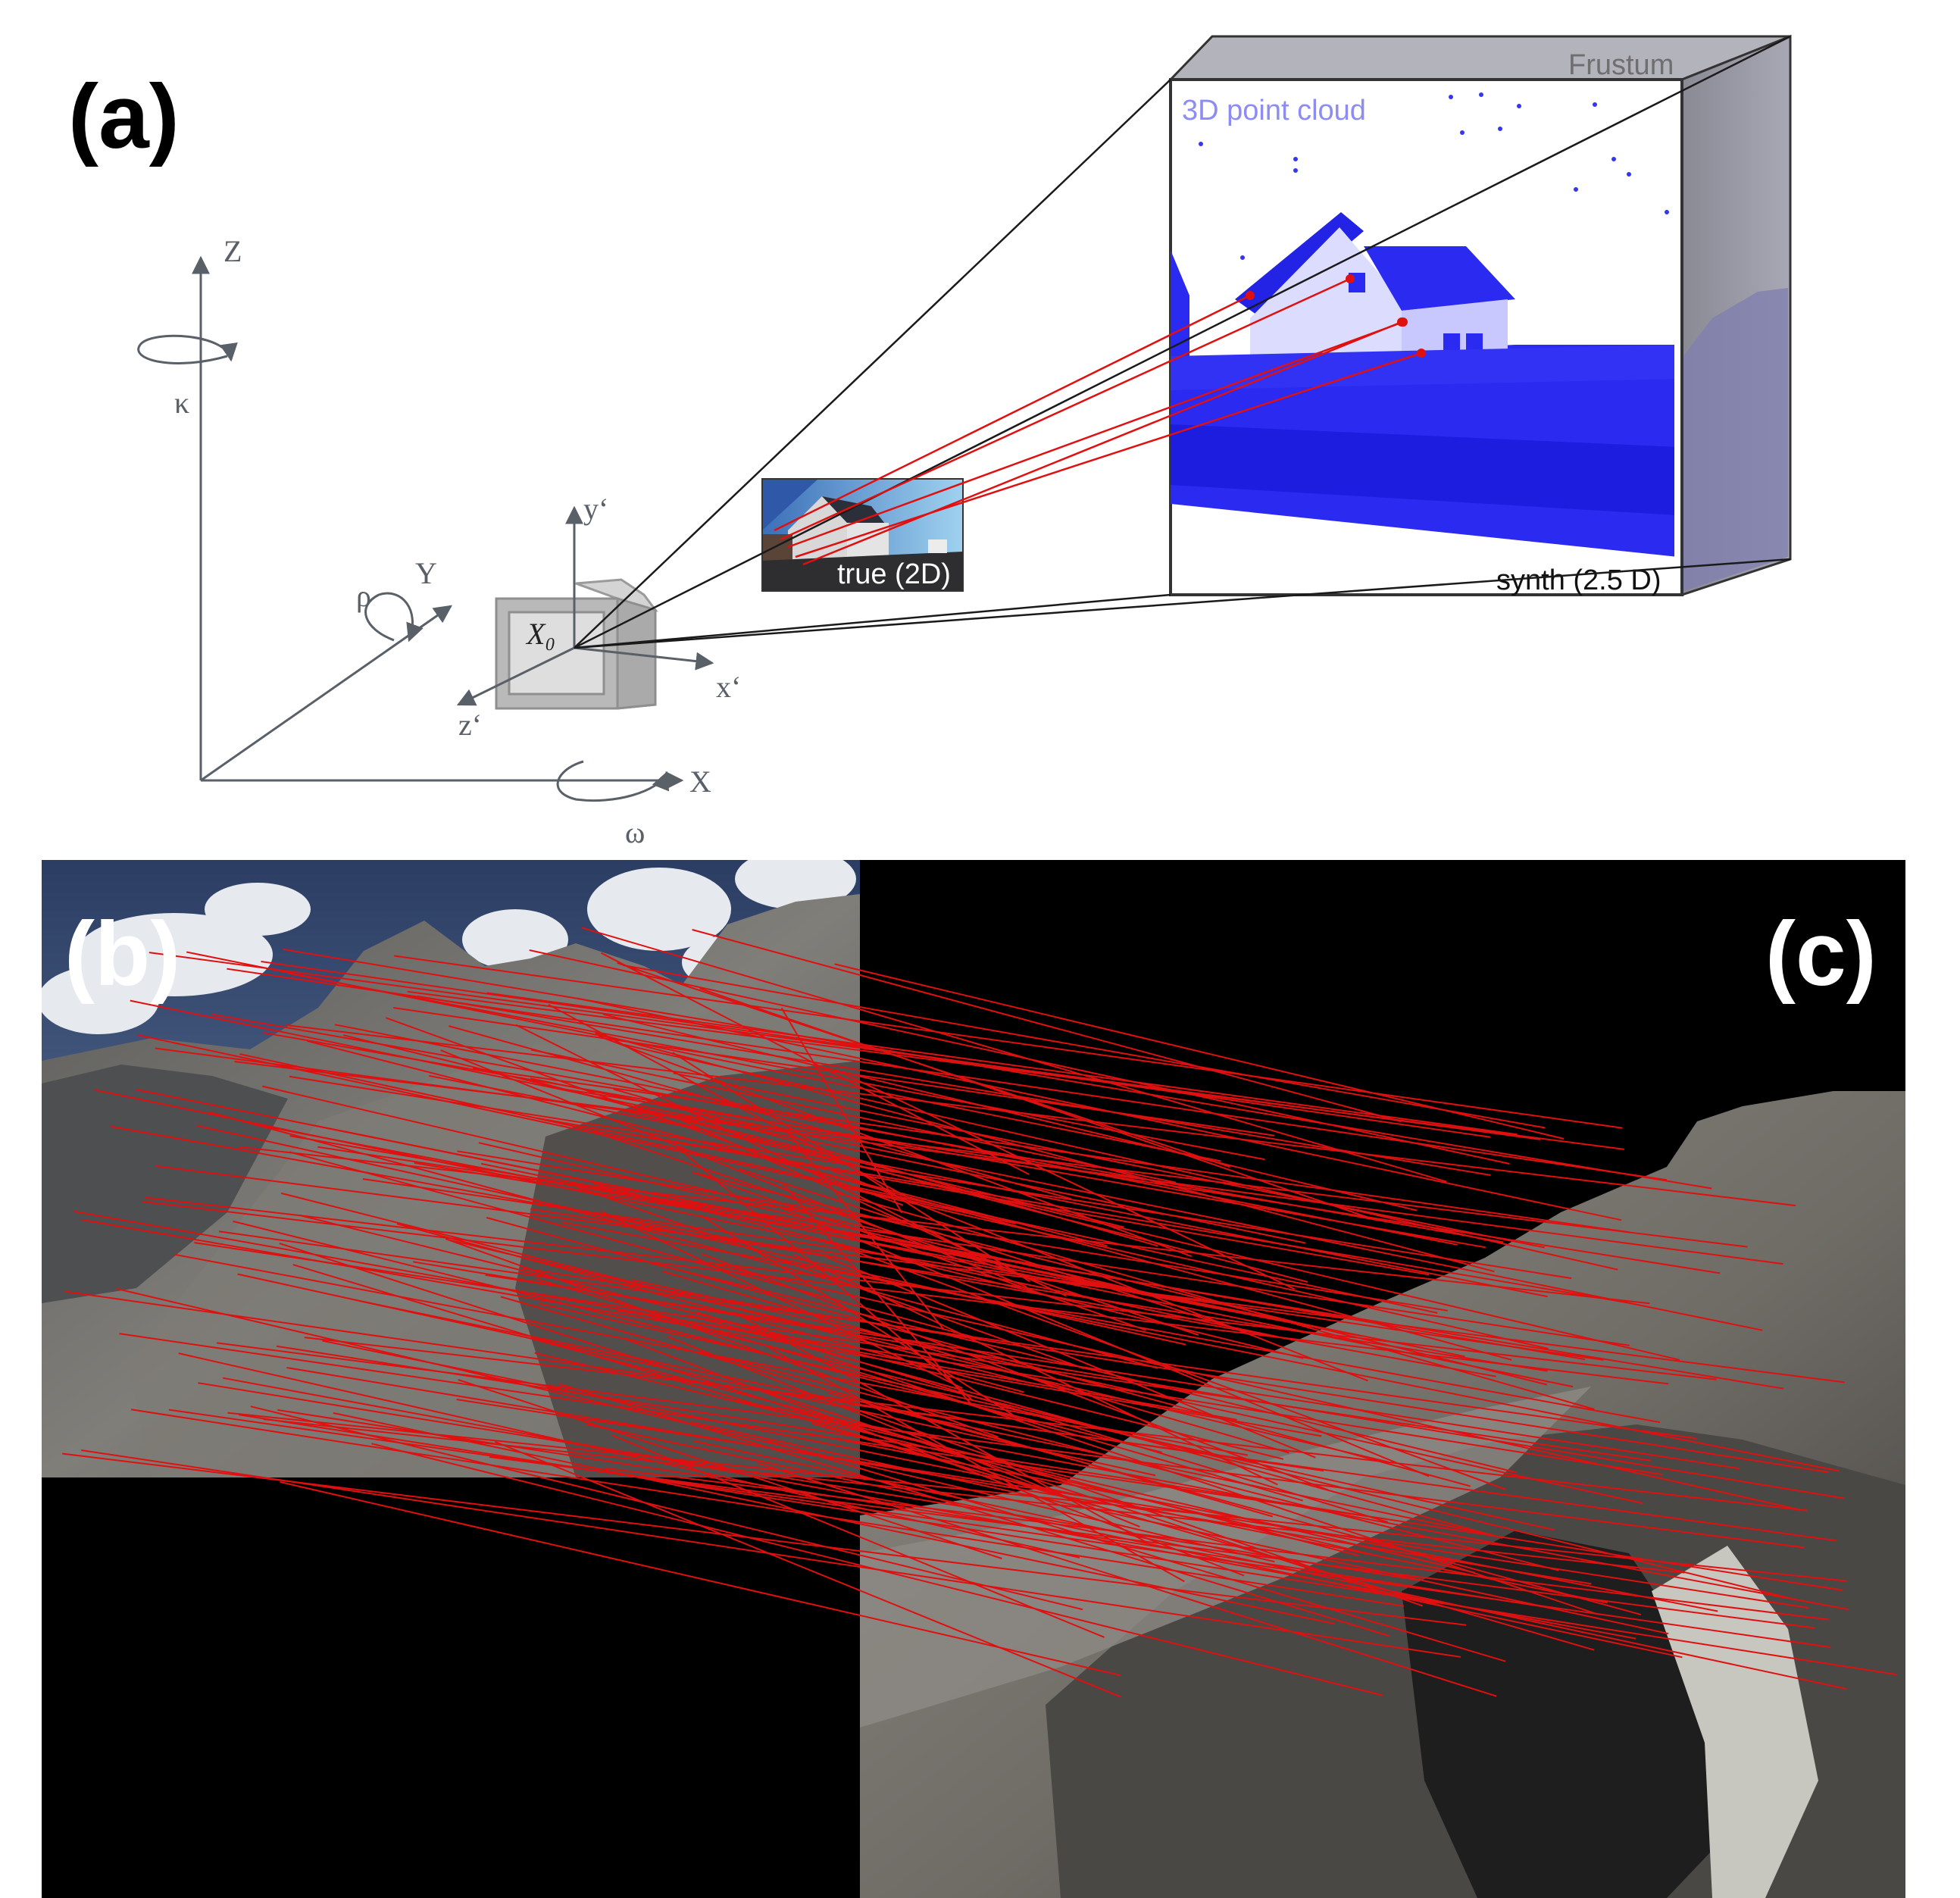 Image resolution: width=1960 pixels, height=1898 pixels. I want to click on camera-origin-label: X₀, so click(540, 634).